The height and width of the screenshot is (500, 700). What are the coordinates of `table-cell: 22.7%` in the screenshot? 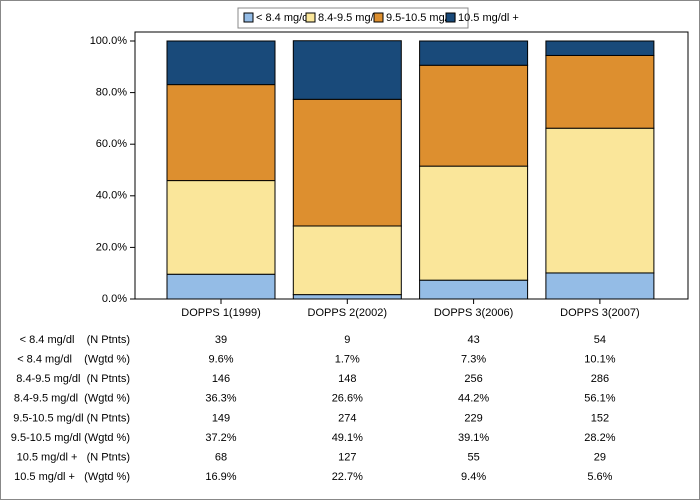 It's located at (347, 477).